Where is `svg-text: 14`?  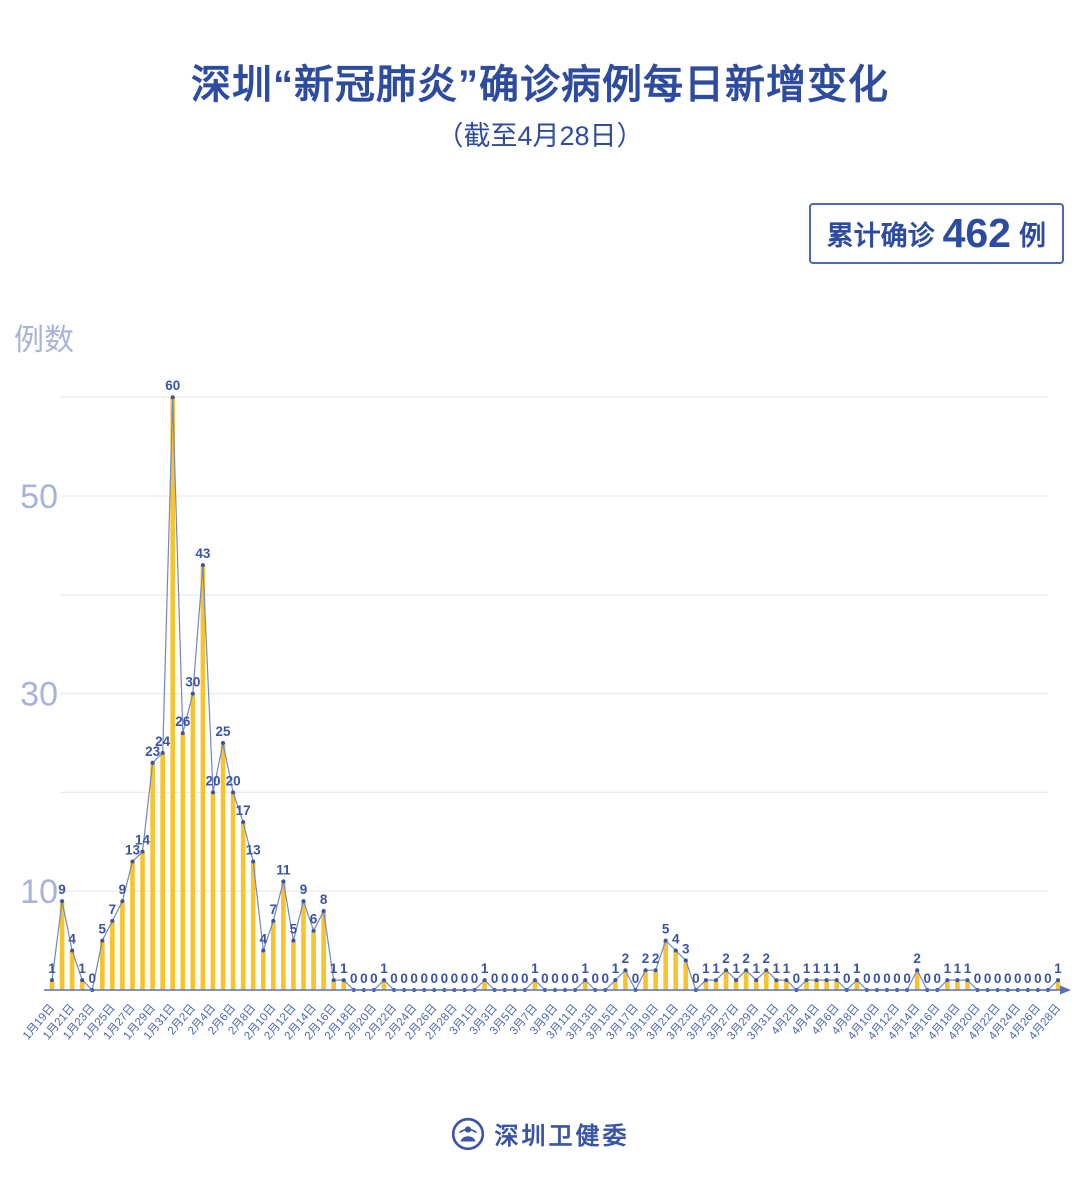
svg-text: 14 is located at coordinates (143, 840).